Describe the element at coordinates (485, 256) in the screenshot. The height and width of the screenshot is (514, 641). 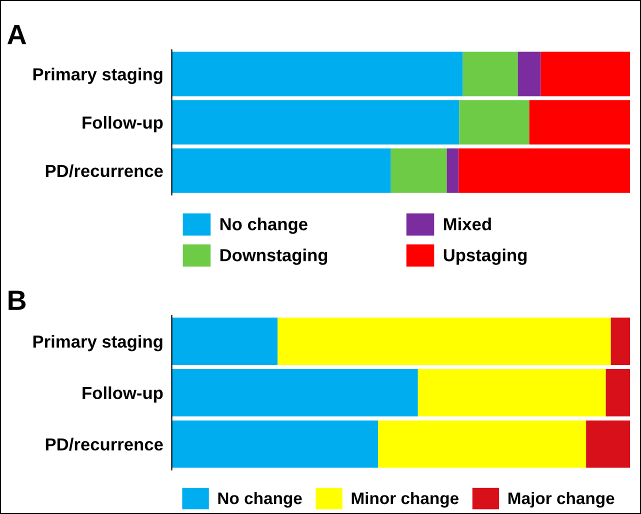
I see `legend-label: Upstaging` at that location.